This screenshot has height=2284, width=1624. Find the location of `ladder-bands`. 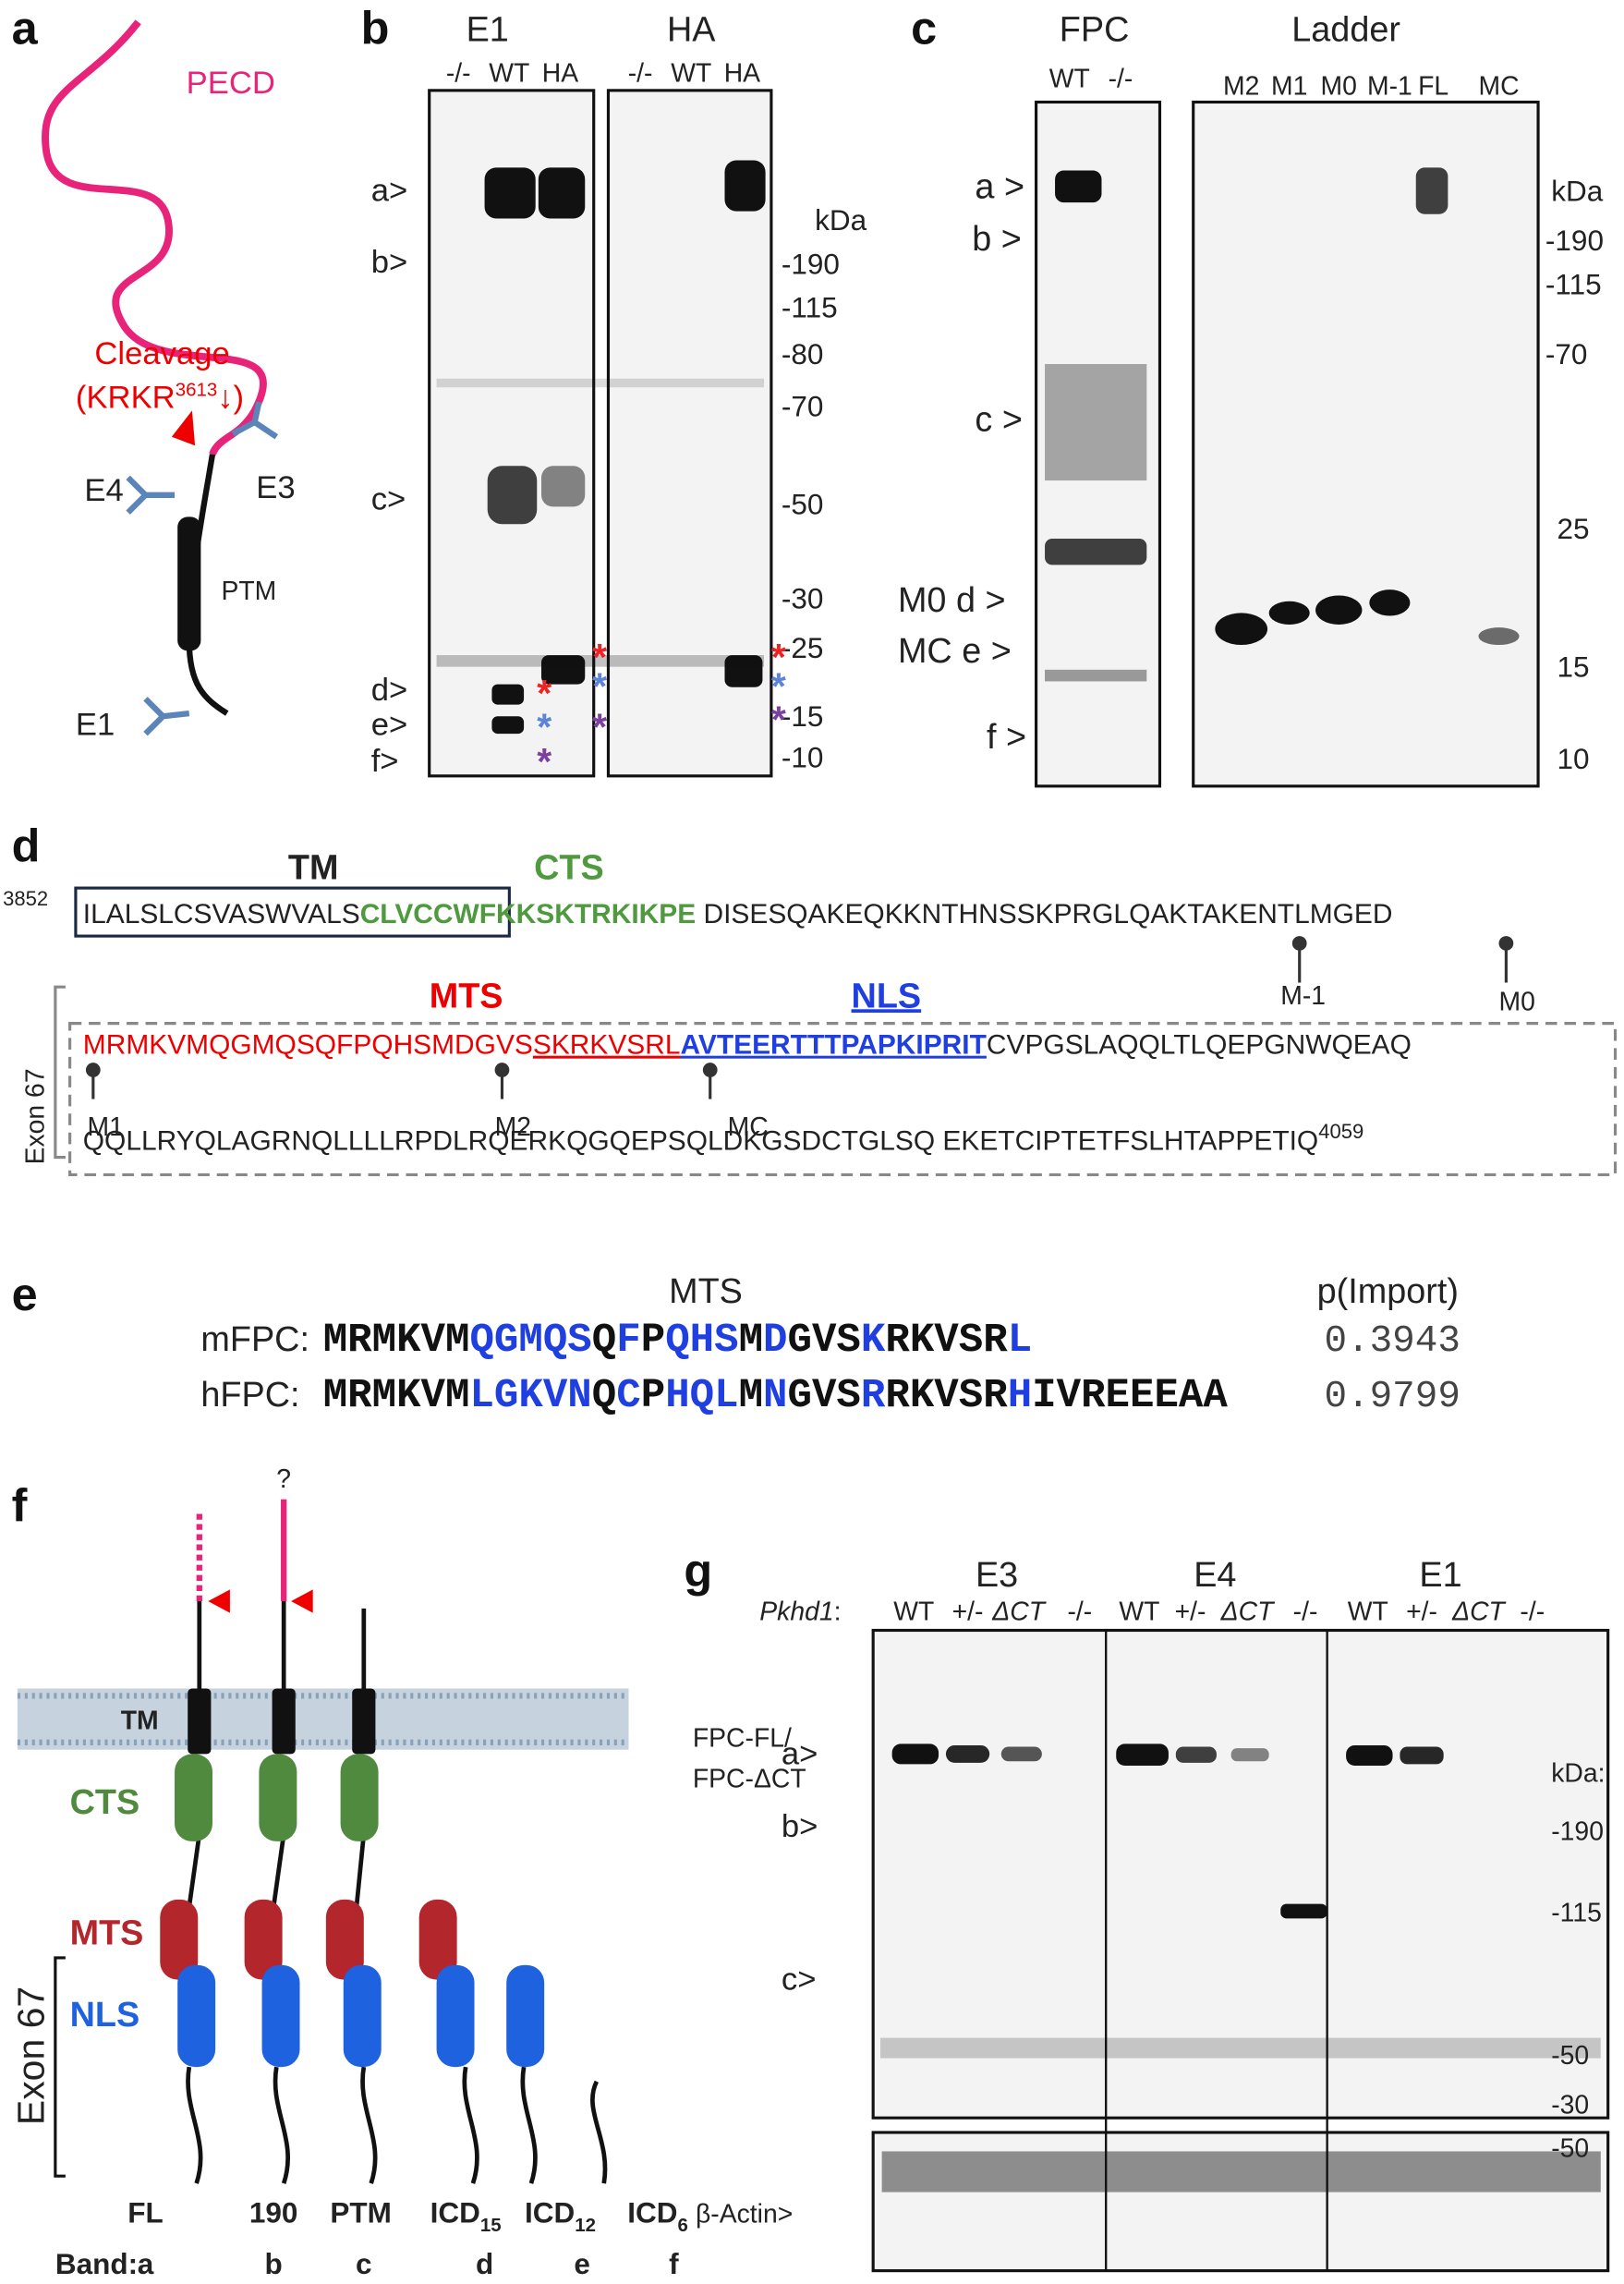

ladder-bands is located at coordinates (1282, 424).